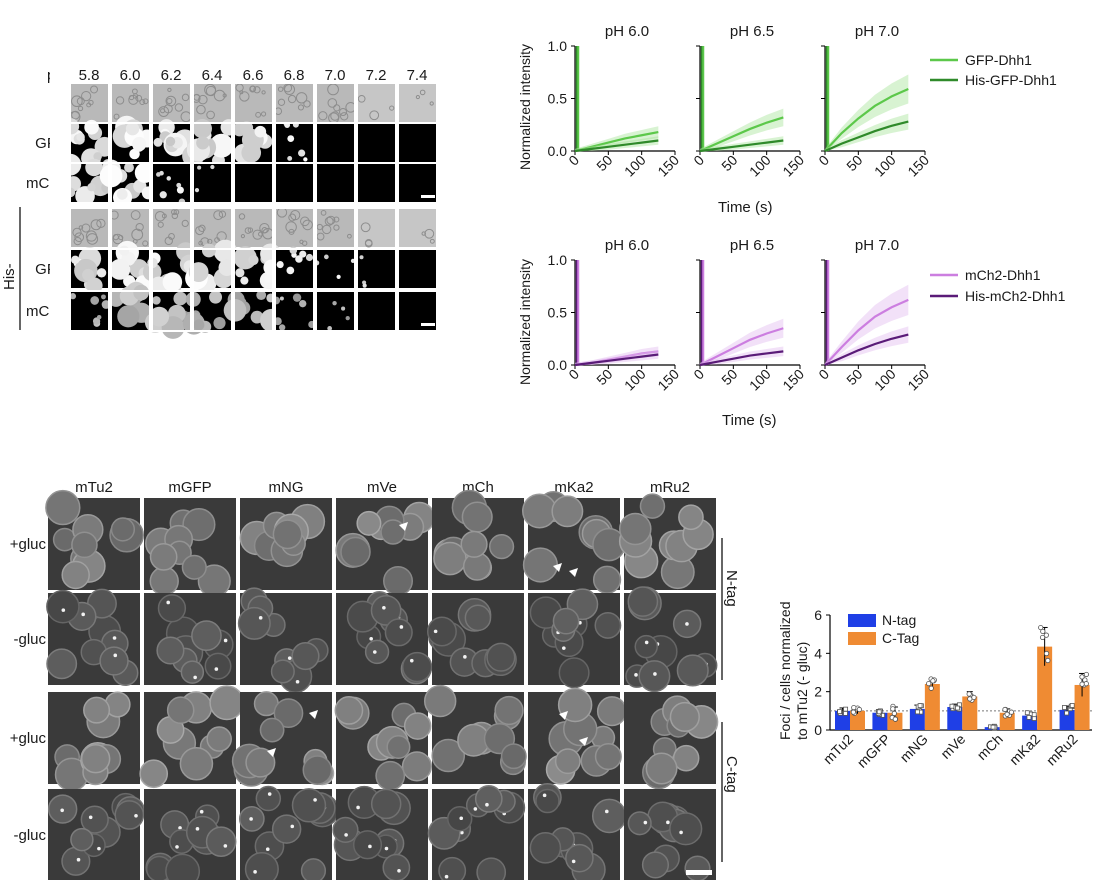 Image resolution: width=1108 pixels, height=880 pixels. What do you see at coordinates (525, 107) in the screenshot?
I see `frap-green-ylabel: Normalized intensity` at bounding box center [525, 107].